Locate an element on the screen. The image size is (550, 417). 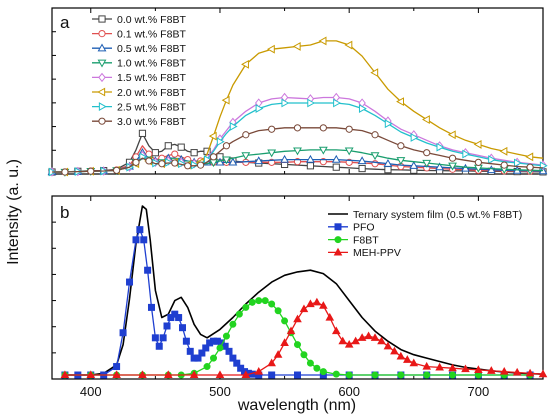
legend-item-pfo: PFO is located at coordinates (351, 228).